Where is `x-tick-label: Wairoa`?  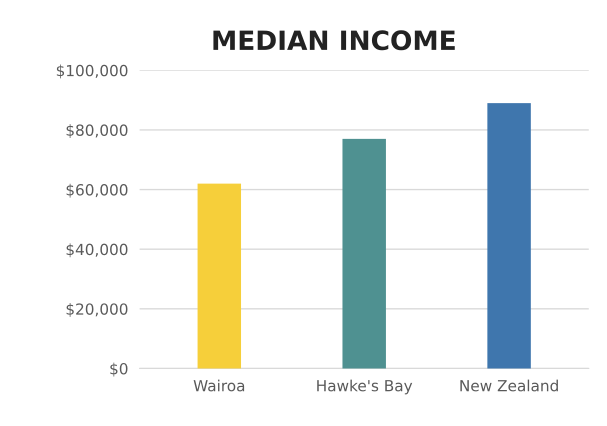 x-tick-label: Wairoa is located at coordinates (219, 386).